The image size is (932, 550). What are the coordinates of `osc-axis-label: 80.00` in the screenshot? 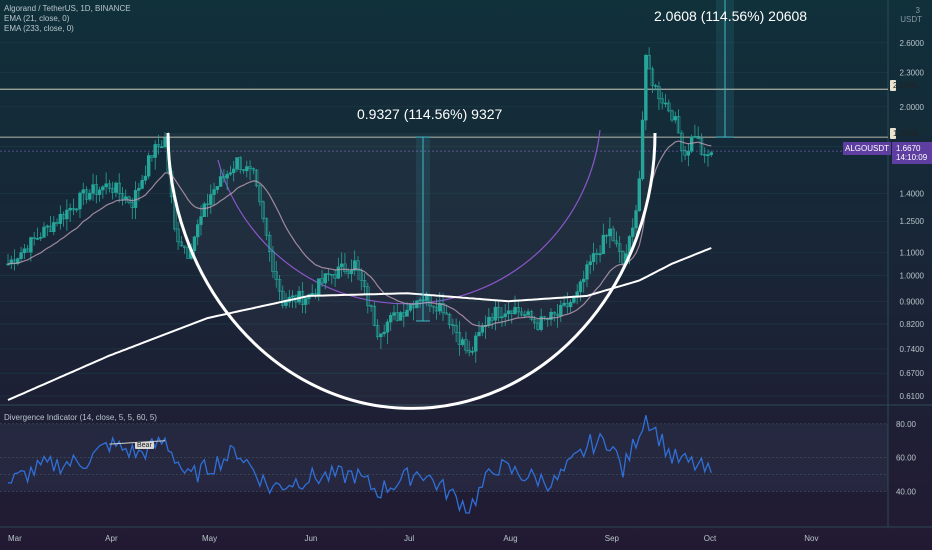 It's located at (906, 424).